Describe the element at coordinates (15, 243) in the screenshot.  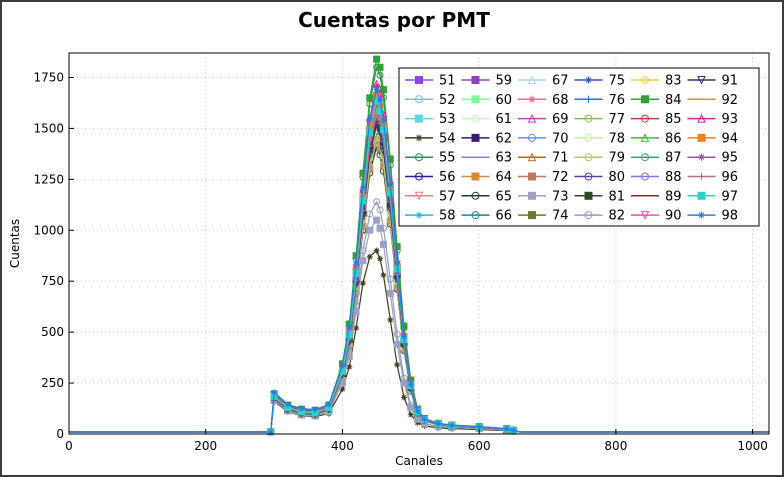
I see `y-axis-label: Cuentas` at that location.